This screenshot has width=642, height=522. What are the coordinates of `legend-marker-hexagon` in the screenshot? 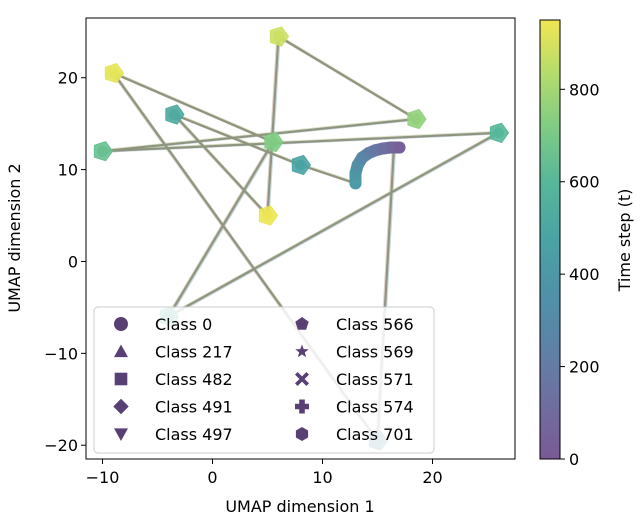 It's located at (302, 434).